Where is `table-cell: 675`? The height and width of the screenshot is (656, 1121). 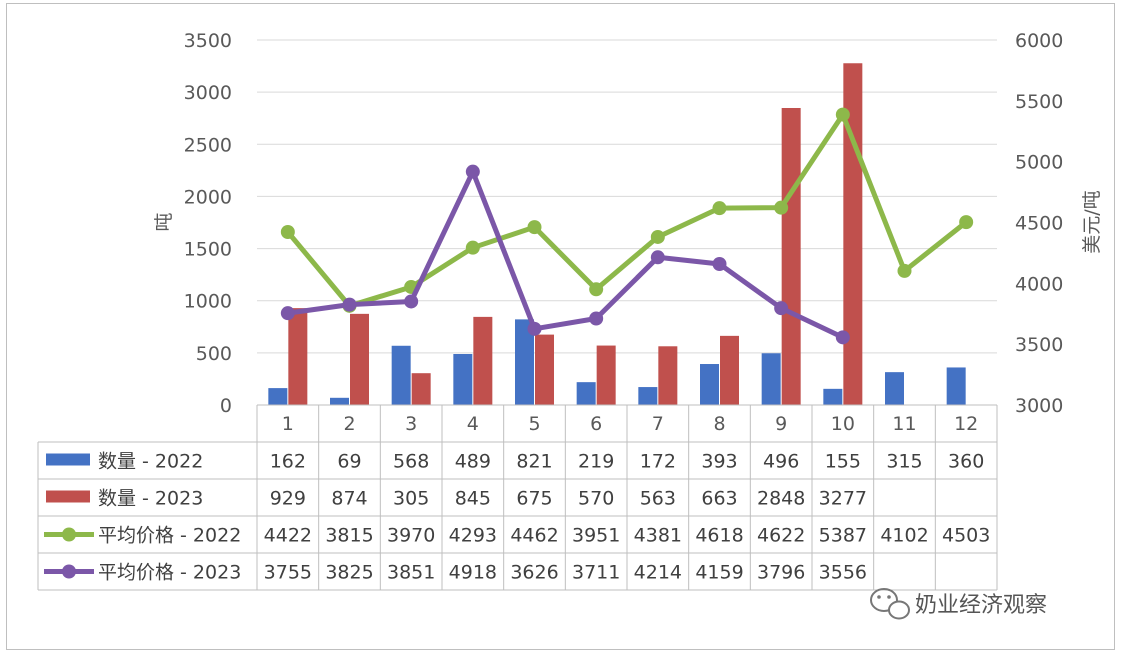
table-cell: 675 is located at coordinates (534, 499).